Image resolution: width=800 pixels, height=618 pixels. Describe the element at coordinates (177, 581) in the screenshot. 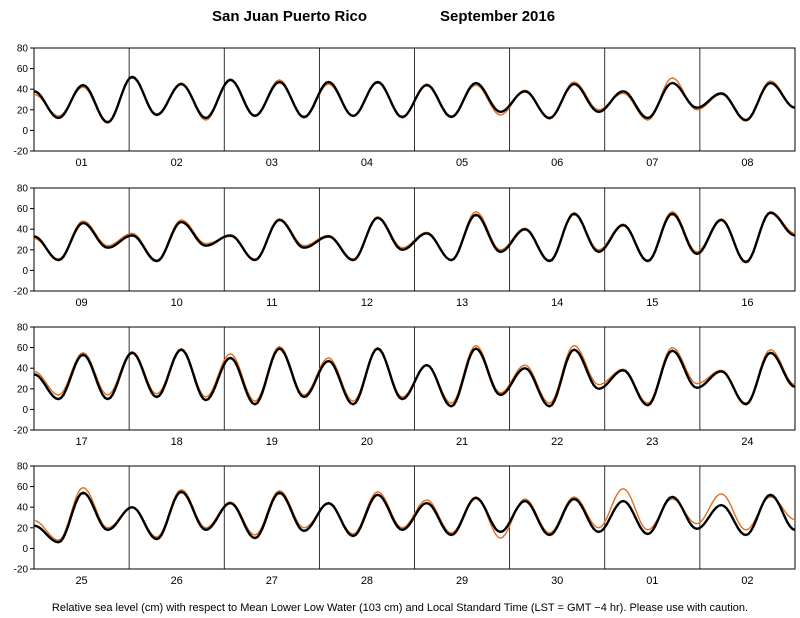

I see `day-label: 26` at that location.